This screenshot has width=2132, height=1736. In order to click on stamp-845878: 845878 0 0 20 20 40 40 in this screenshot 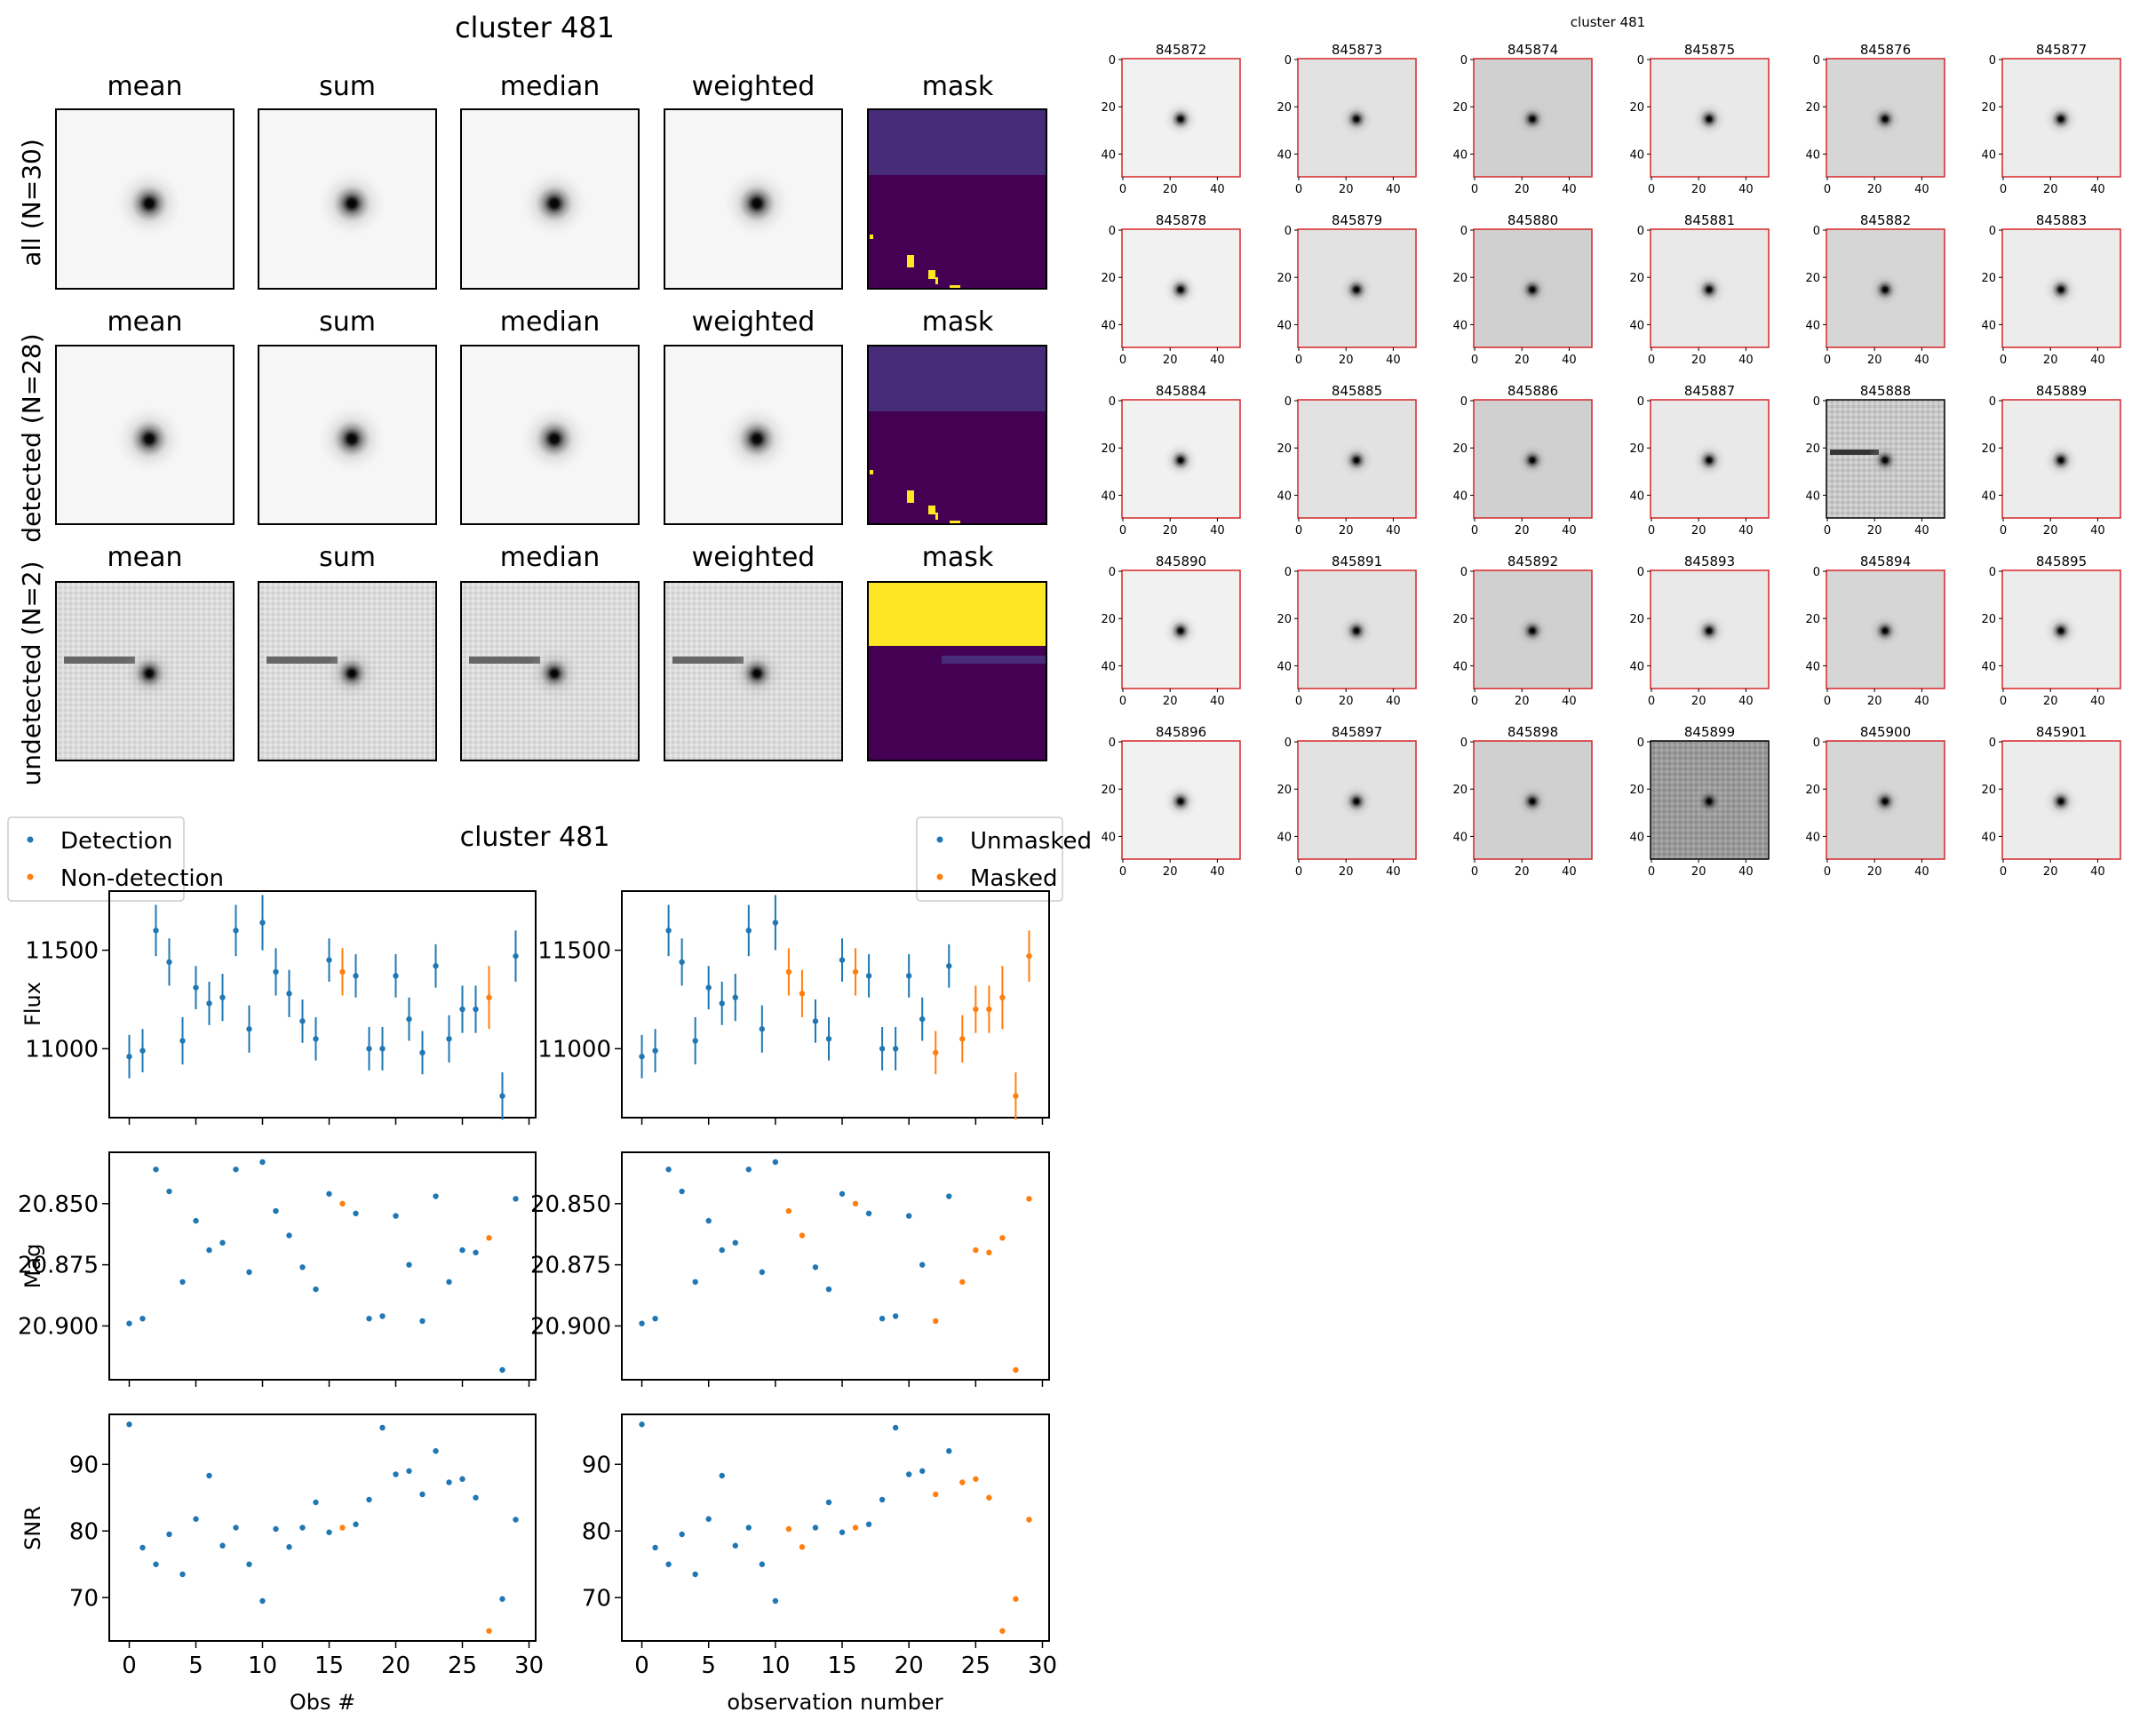, I will do `click(1171, 289)`.